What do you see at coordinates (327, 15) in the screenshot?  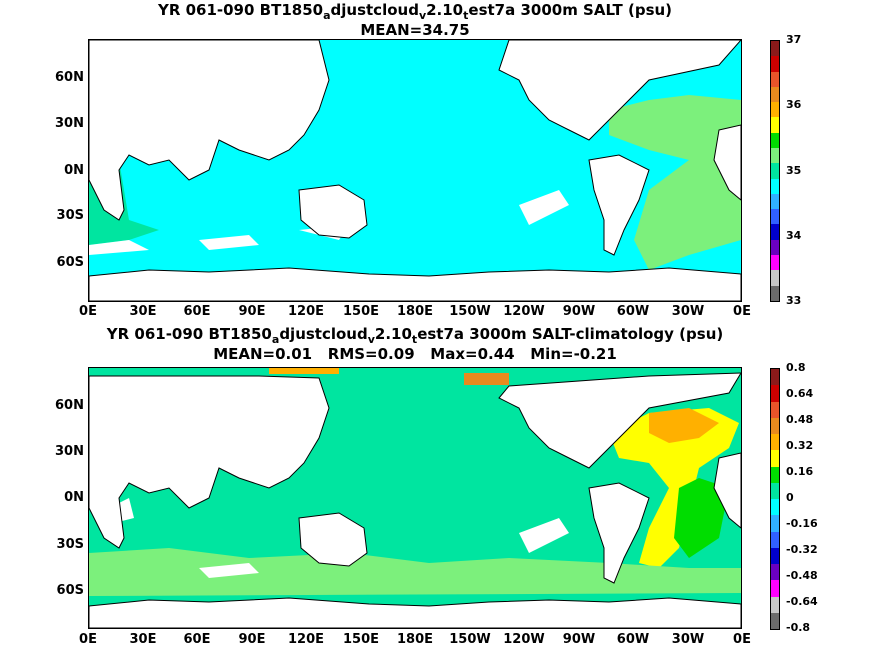 I see `title-sub: a` at bounding box center [327, 15].